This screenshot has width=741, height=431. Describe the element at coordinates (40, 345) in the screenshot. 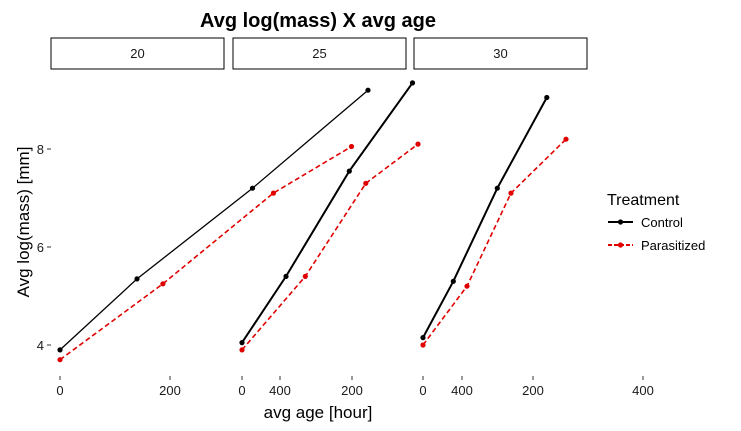

I see `y-tick-label: 4` at that location.